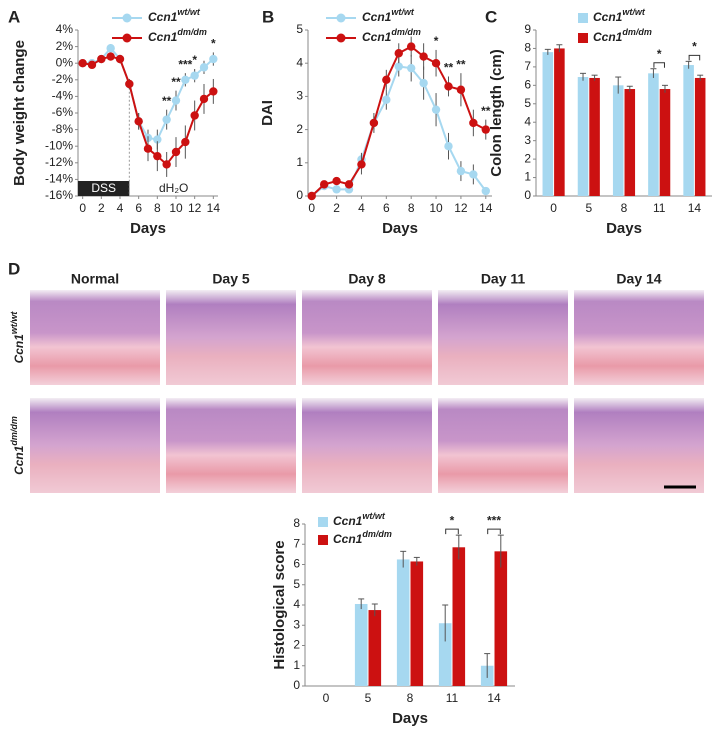 The height and width of the screenshot is (750, 719). I want to click on y-tick-label: -6%, so click(63, 112).